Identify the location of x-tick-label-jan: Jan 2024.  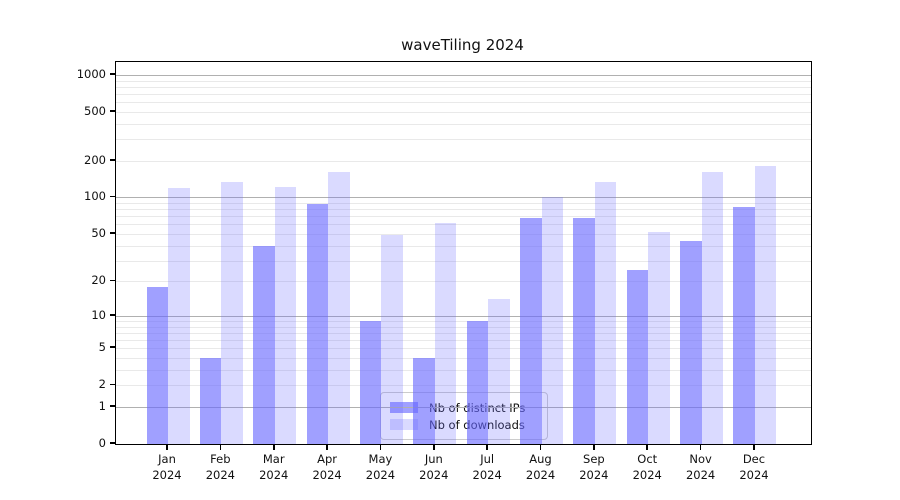
(167, 467).